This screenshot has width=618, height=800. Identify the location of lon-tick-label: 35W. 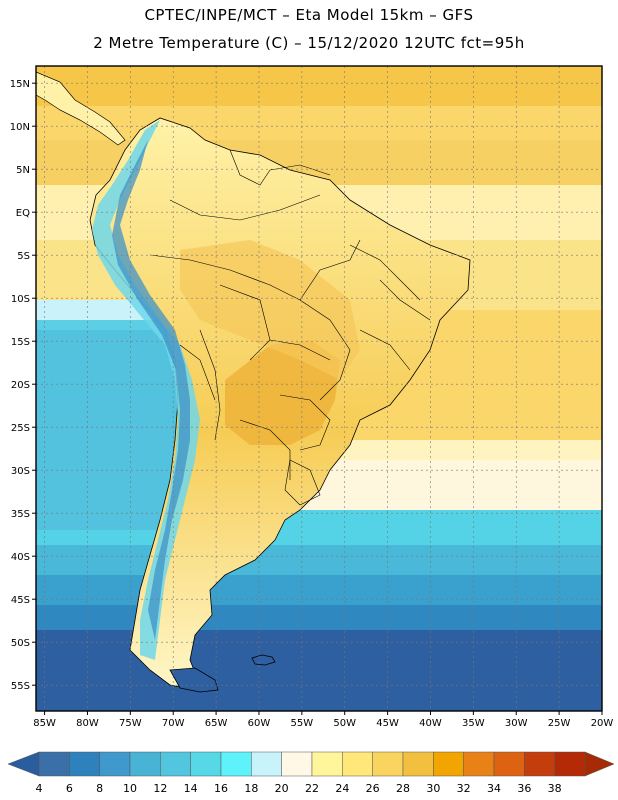
(473, 723).